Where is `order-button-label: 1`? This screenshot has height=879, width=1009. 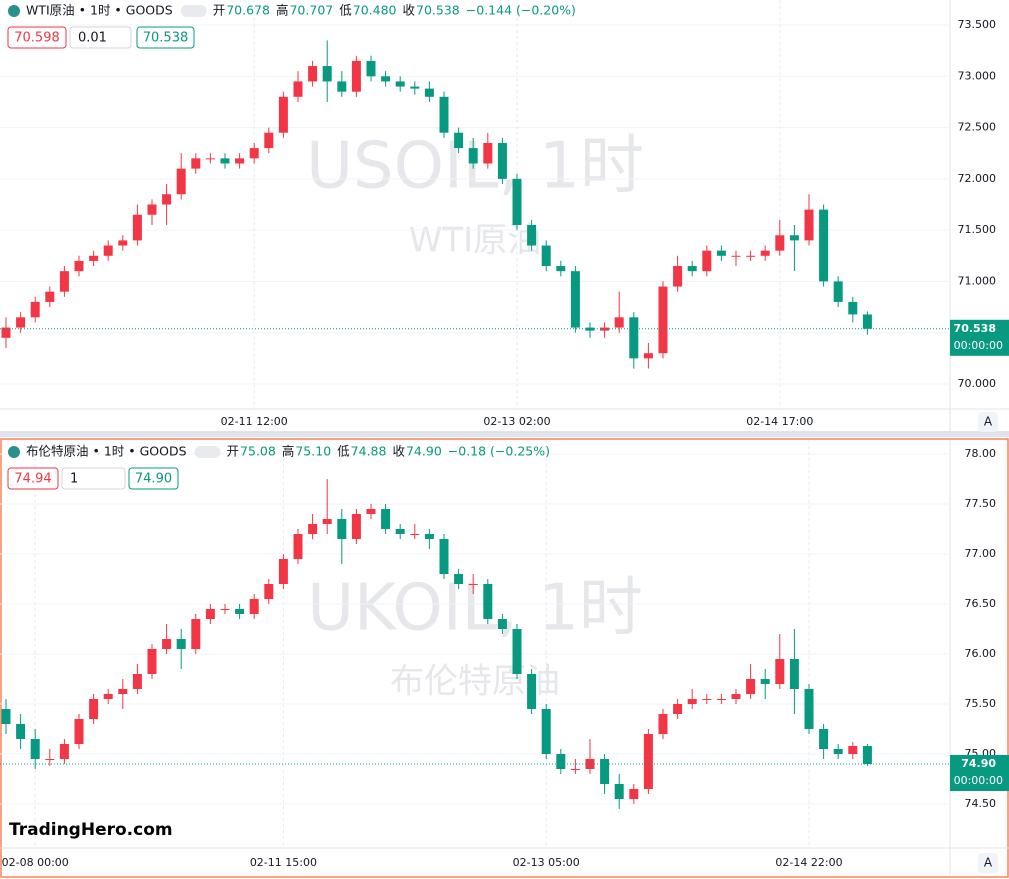 order-button-label: 1 is located at coordinates (74, 479).